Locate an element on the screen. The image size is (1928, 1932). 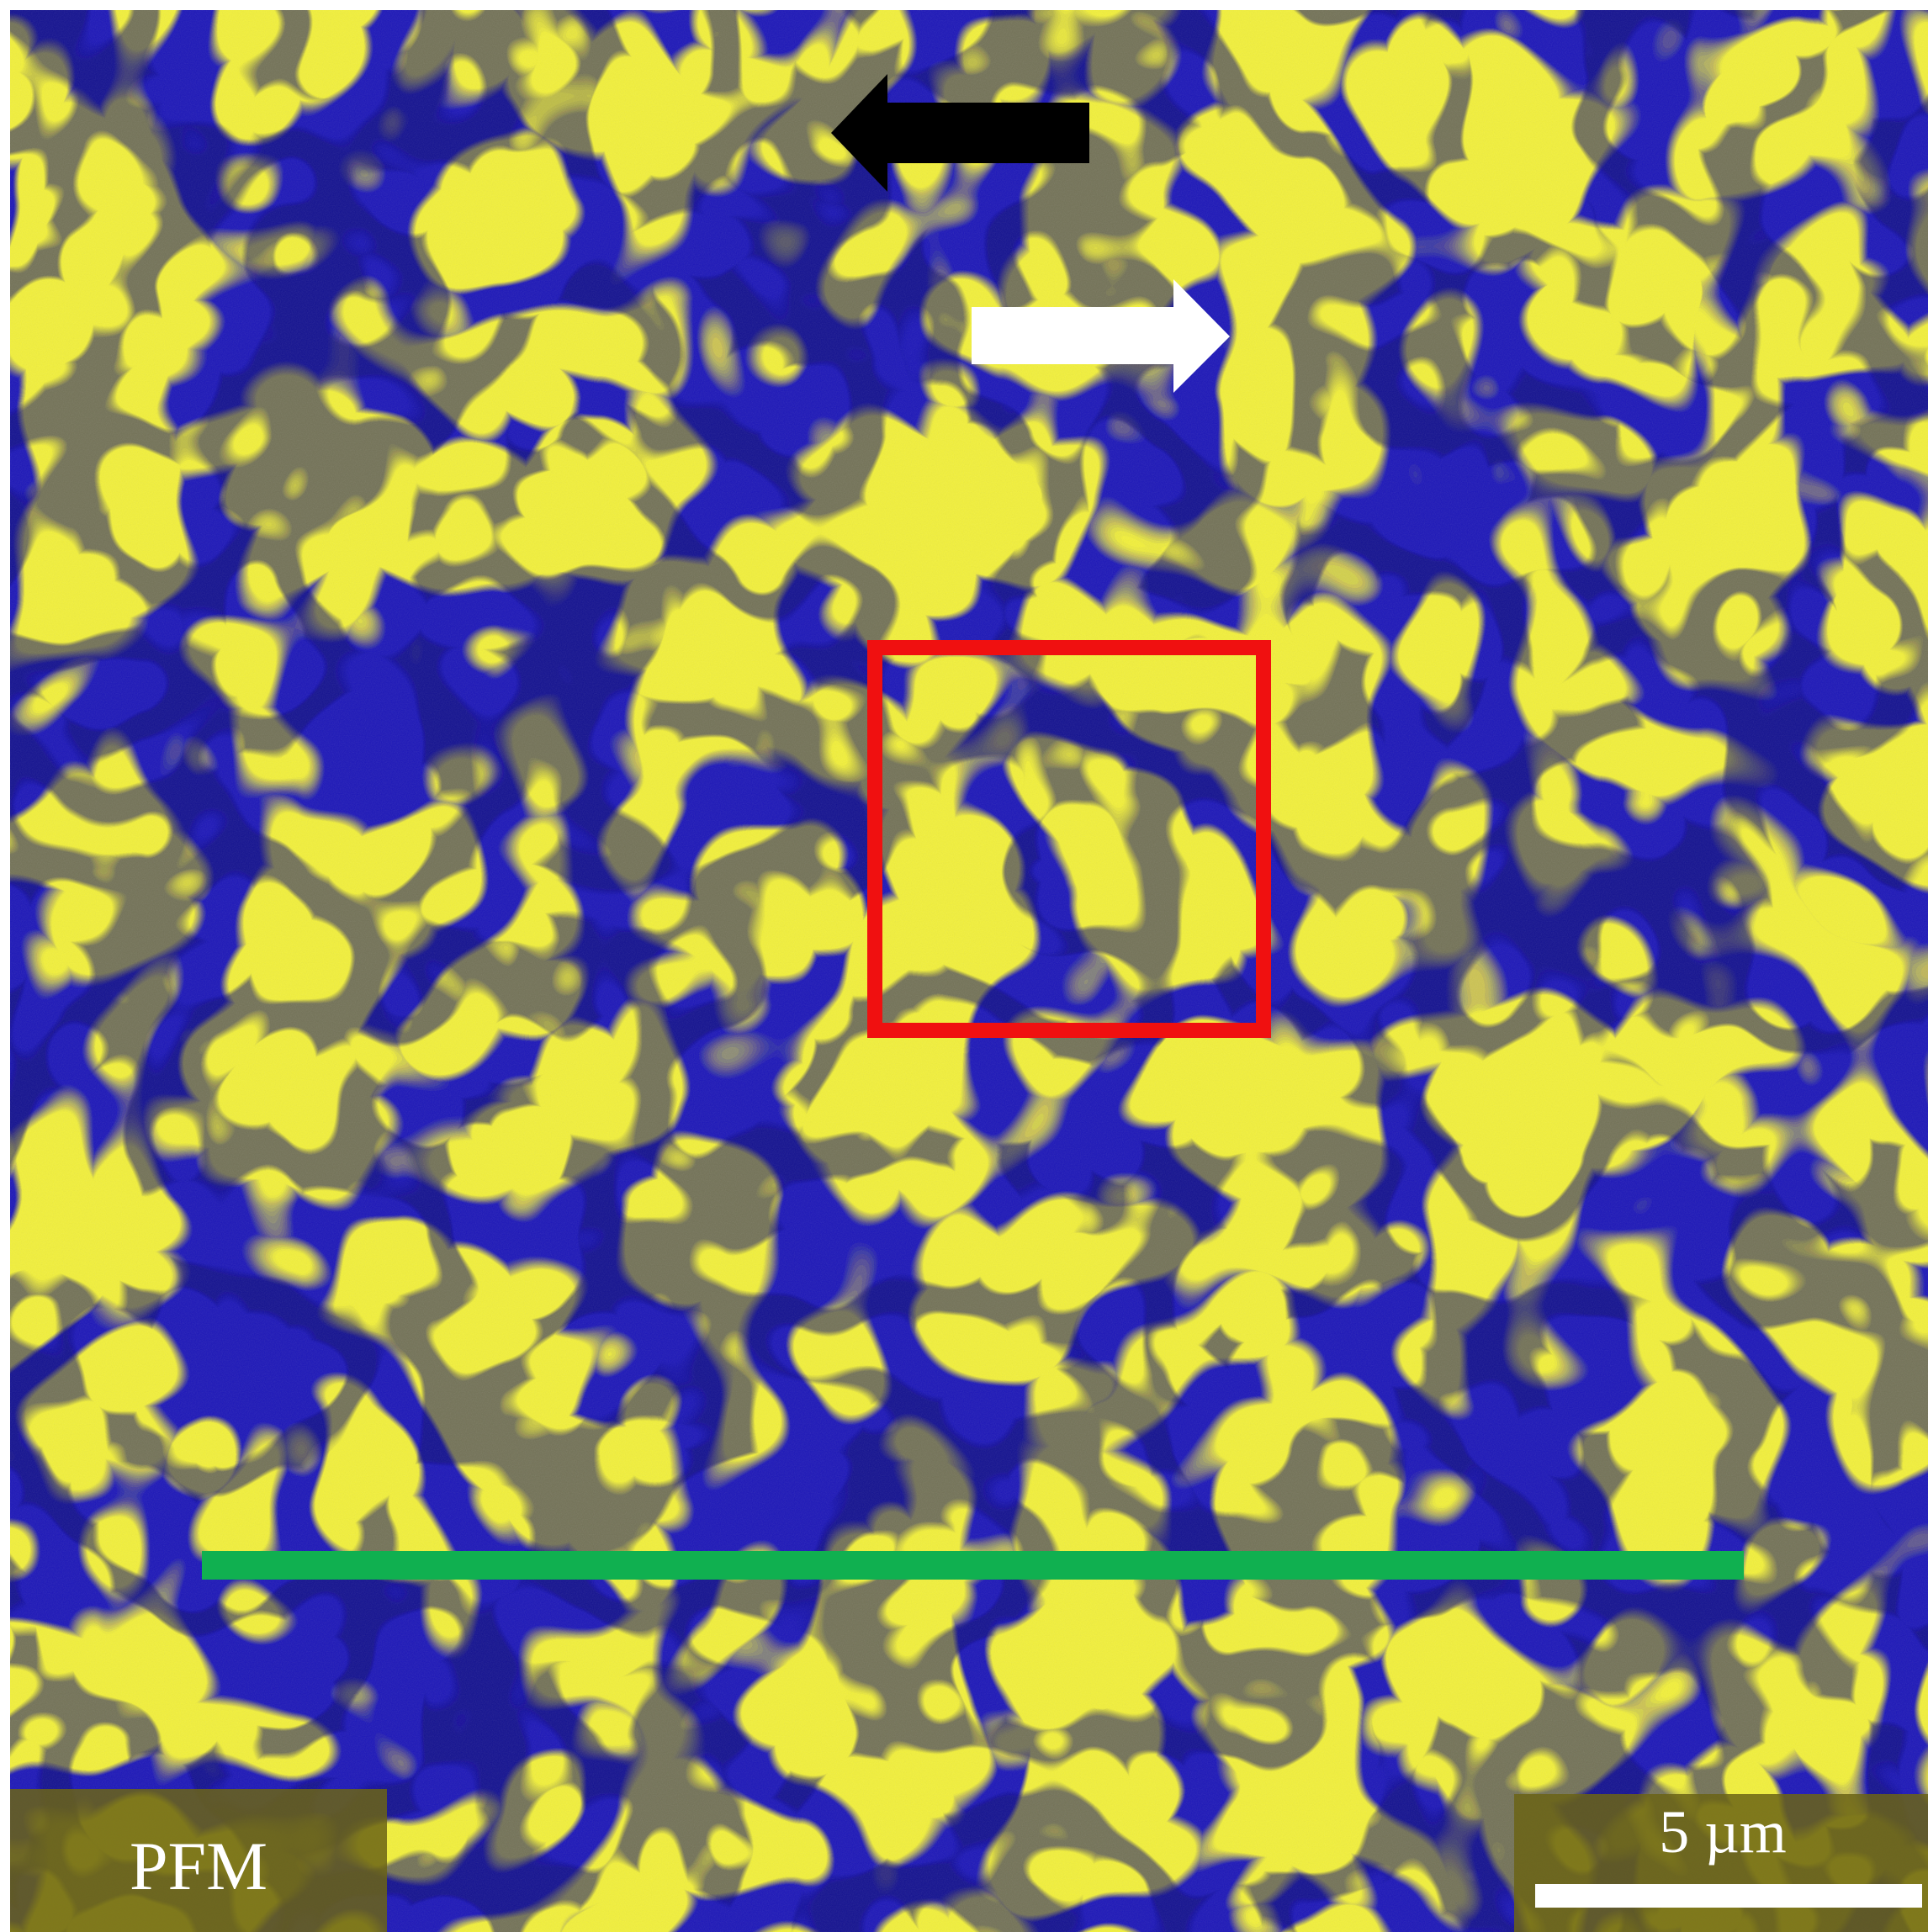
scale-bar-panel: 5 µm is located at coordinates (1721, 1863).